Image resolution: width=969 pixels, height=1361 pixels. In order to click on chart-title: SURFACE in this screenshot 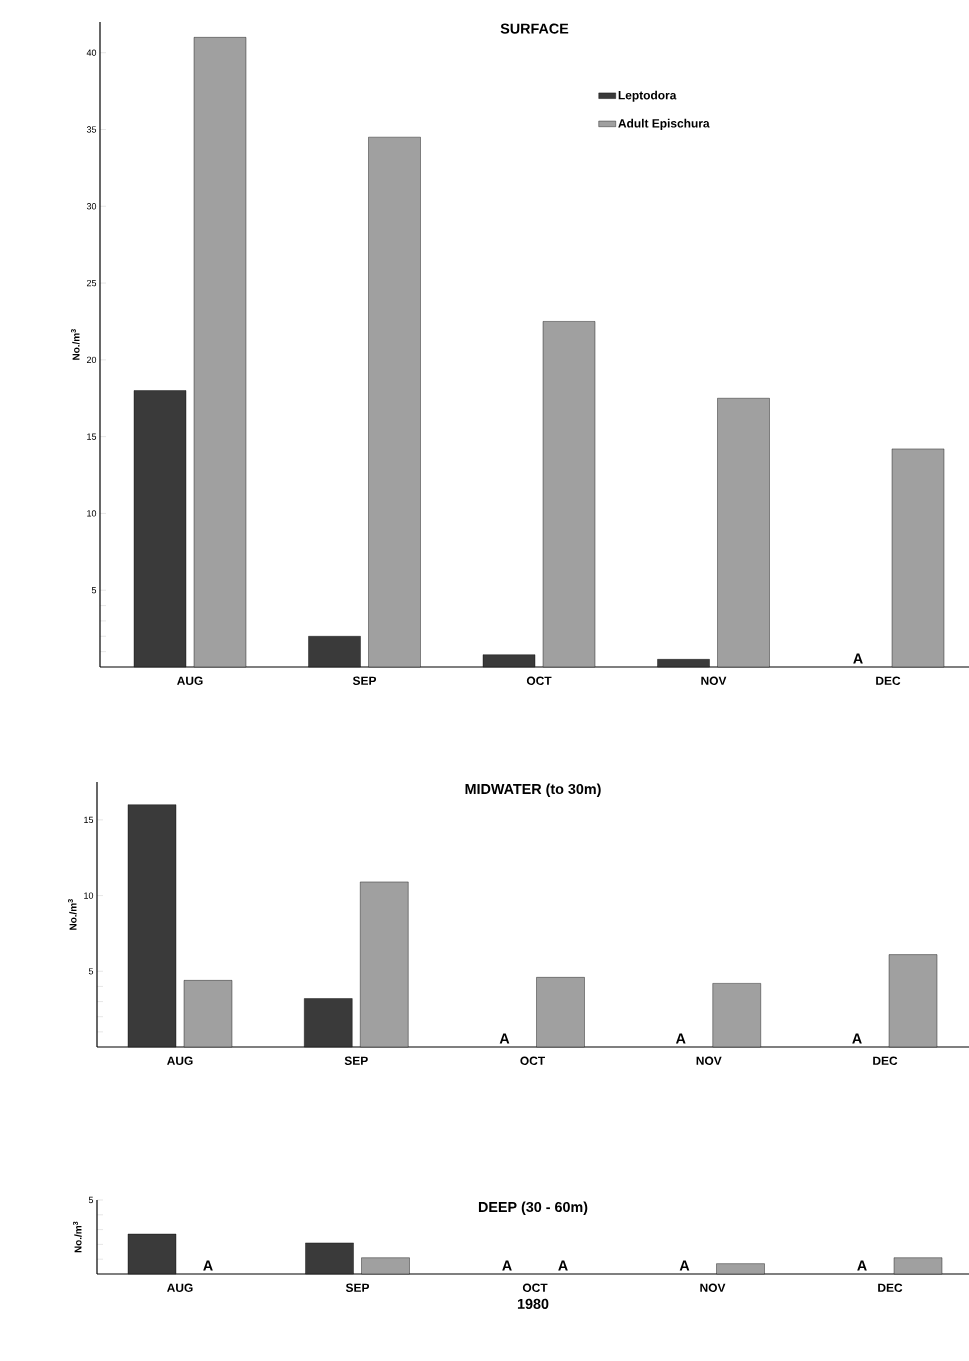, I will do `click(534, 28)`.